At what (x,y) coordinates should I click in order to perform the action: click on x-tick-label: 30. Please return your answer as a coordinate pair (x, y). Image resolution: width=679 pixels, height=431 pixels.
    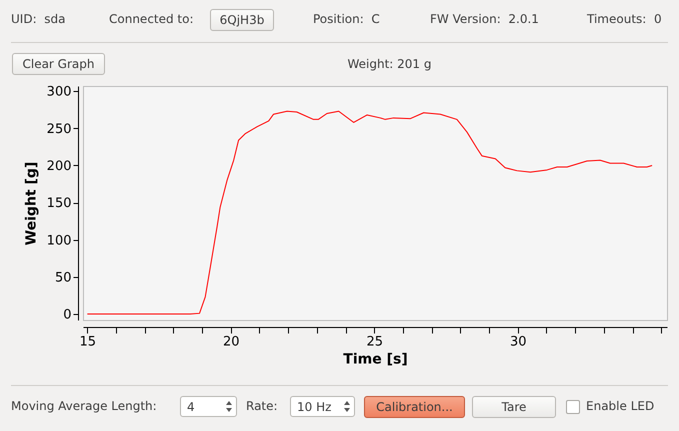
    Looking at the image, I should click on (518, 342).